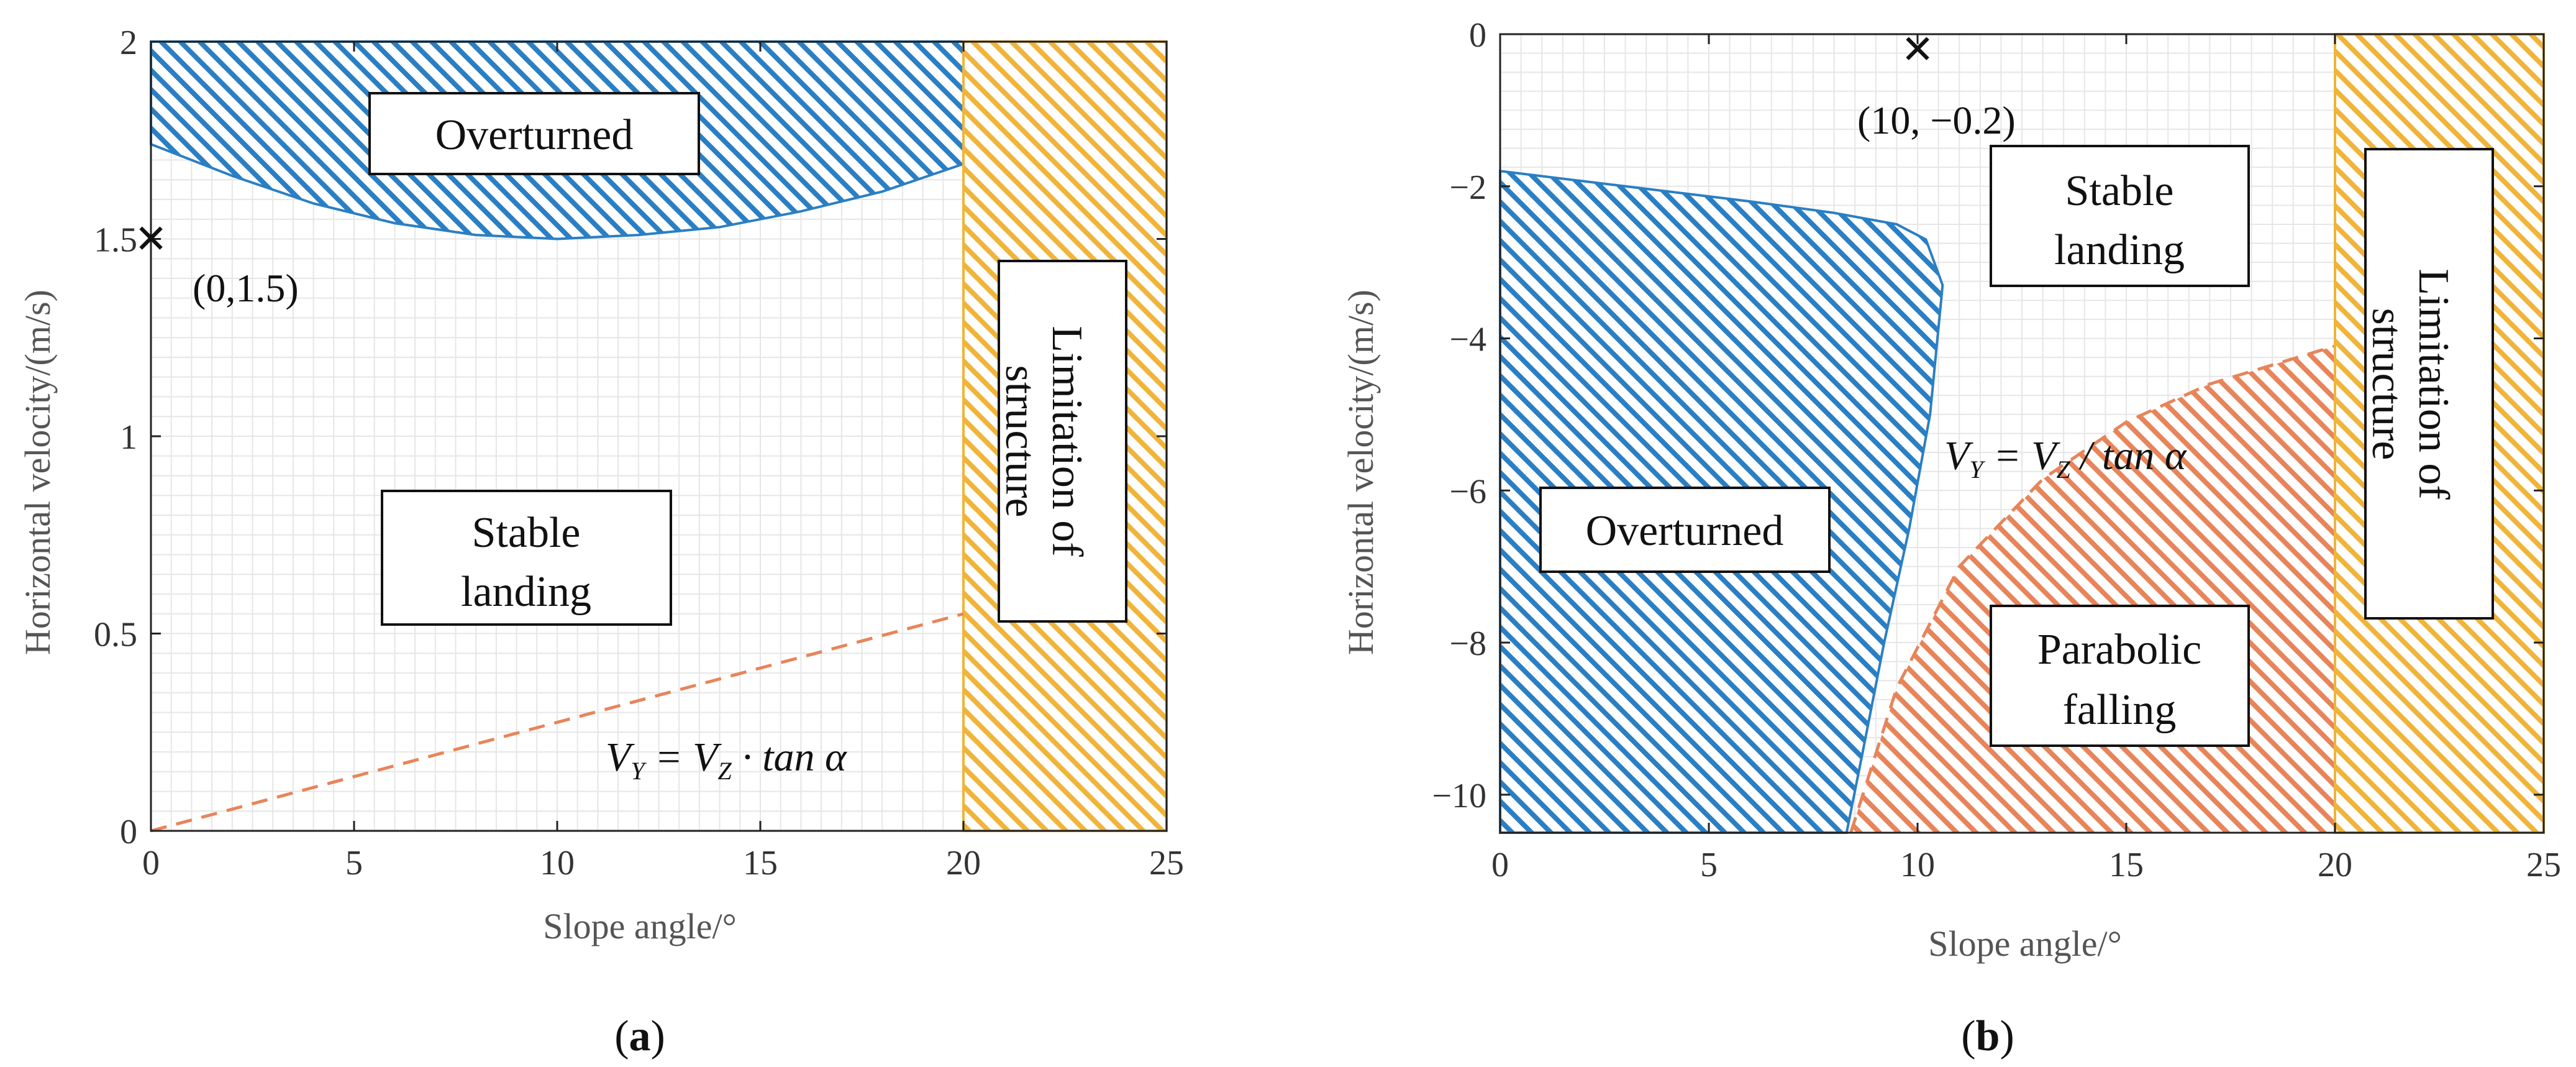 Image resolution: width=2576 pixels, height=1067 pixels. Describe the element at coordinates (2065, 458) in the screenshot. I see `equation-label: VY = VZ / tan α` at that location.